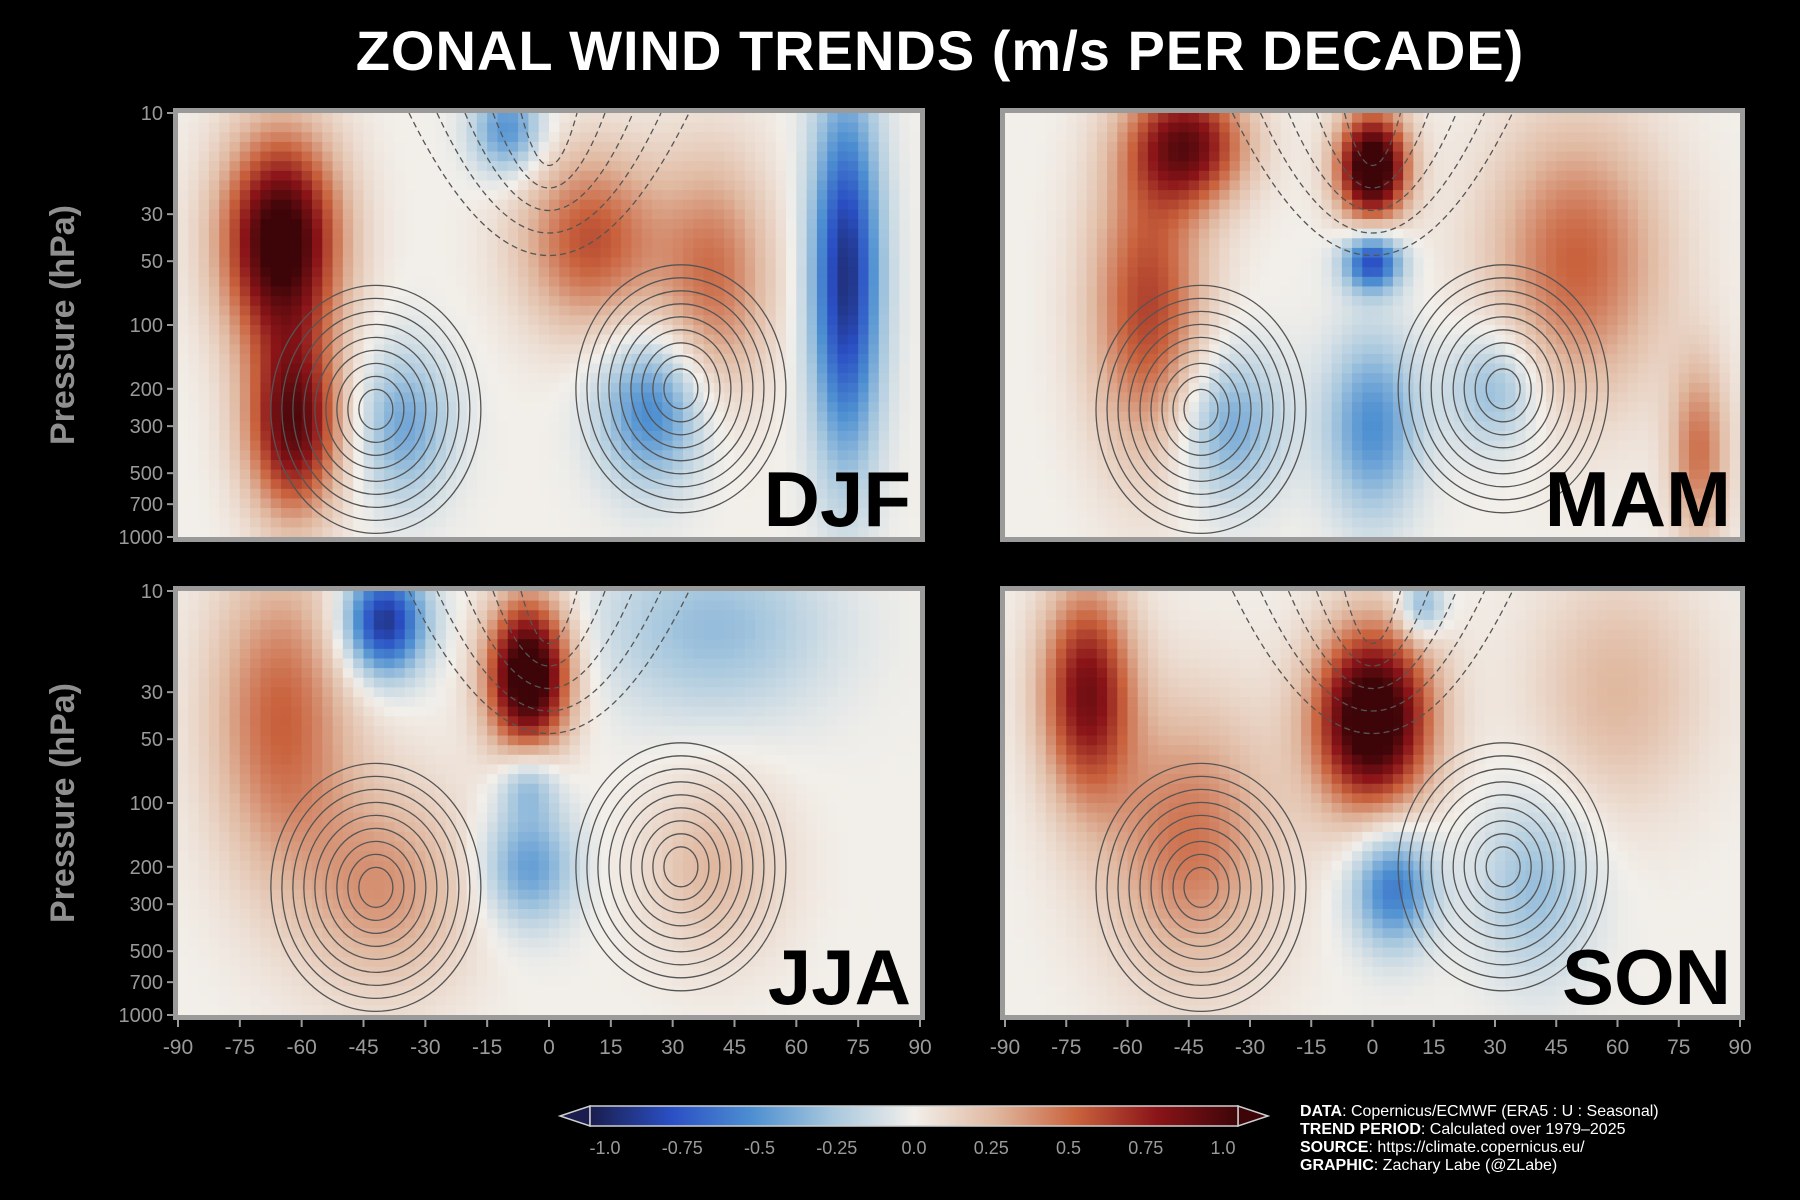 The image size is (1800, 1200). What do you see at coordinates (141, 1016) in the screenshot?
I see `y-tick-label: 1000` at bounding box center [141, 1016].